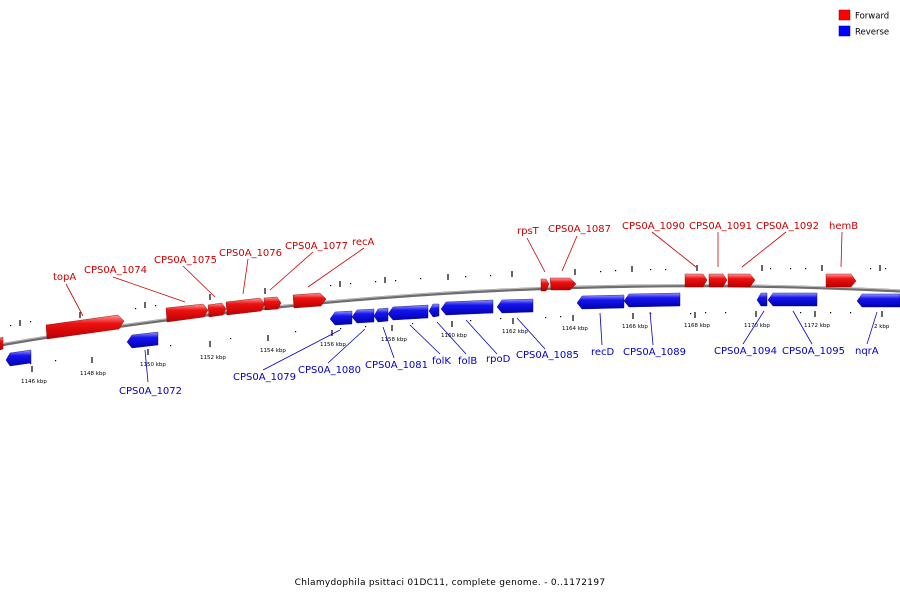 This screenshot has height=600, width=900. What do you see at coordinates (316, 246) in the screenshot?
I see `gene-label-CPS0A_1077: CPS0A_1077` at bounding box center [316, 246].